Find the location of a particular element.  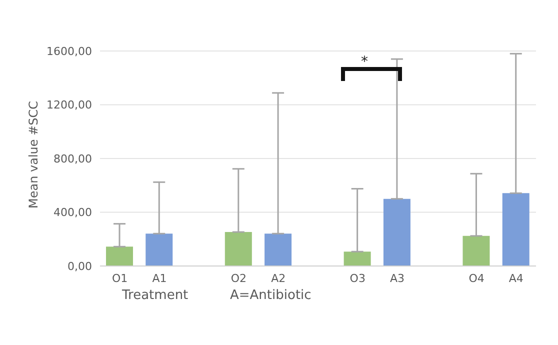

y-axis-title: Mean value #SCC is located at coordinates (33, 154).